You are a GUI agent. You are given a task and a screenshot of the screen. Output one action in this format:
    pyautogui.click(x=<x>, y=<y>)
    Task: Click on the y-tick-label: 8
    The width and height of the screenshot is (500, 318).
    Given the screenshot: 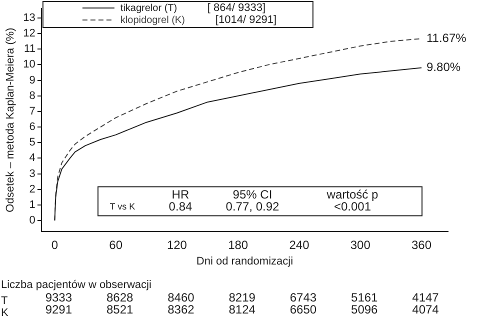 What is the action you would take?
    pyautogui.click(x=32, y=96)
    